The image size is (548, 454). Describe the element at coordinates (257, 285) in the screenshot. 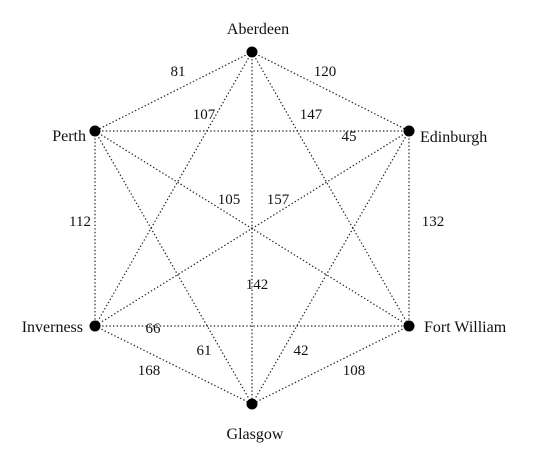

I see `distance-label-aberdeen-glasgow: 142` at that location.